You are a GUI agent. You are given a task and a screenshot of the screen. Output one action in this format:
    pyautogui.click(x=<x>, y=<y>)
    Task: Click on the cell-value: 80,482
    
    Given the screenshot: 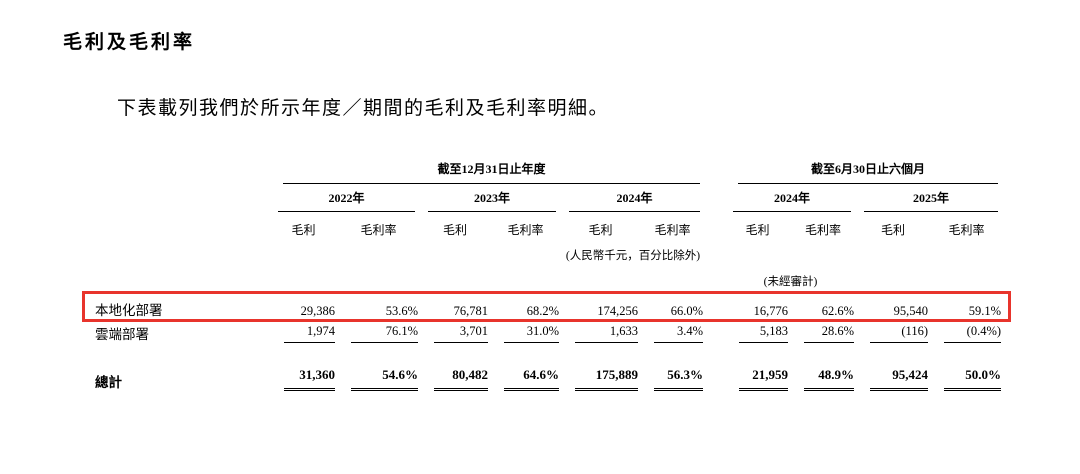 What is the action you would take?
    pyautogui.click(x=461, y=379)
    